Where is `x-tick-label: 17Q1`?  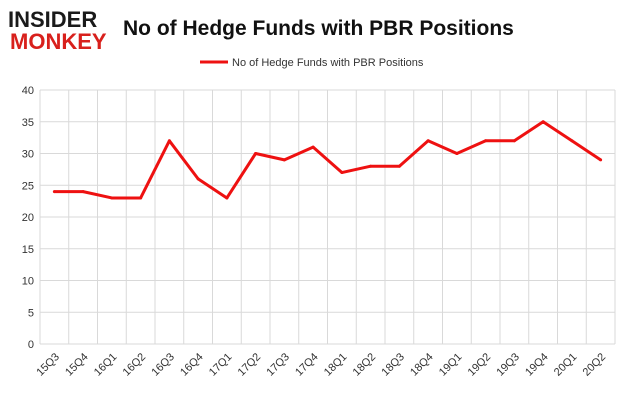
x-tick-label: 17Q1 is located at coordinates (221, 365).